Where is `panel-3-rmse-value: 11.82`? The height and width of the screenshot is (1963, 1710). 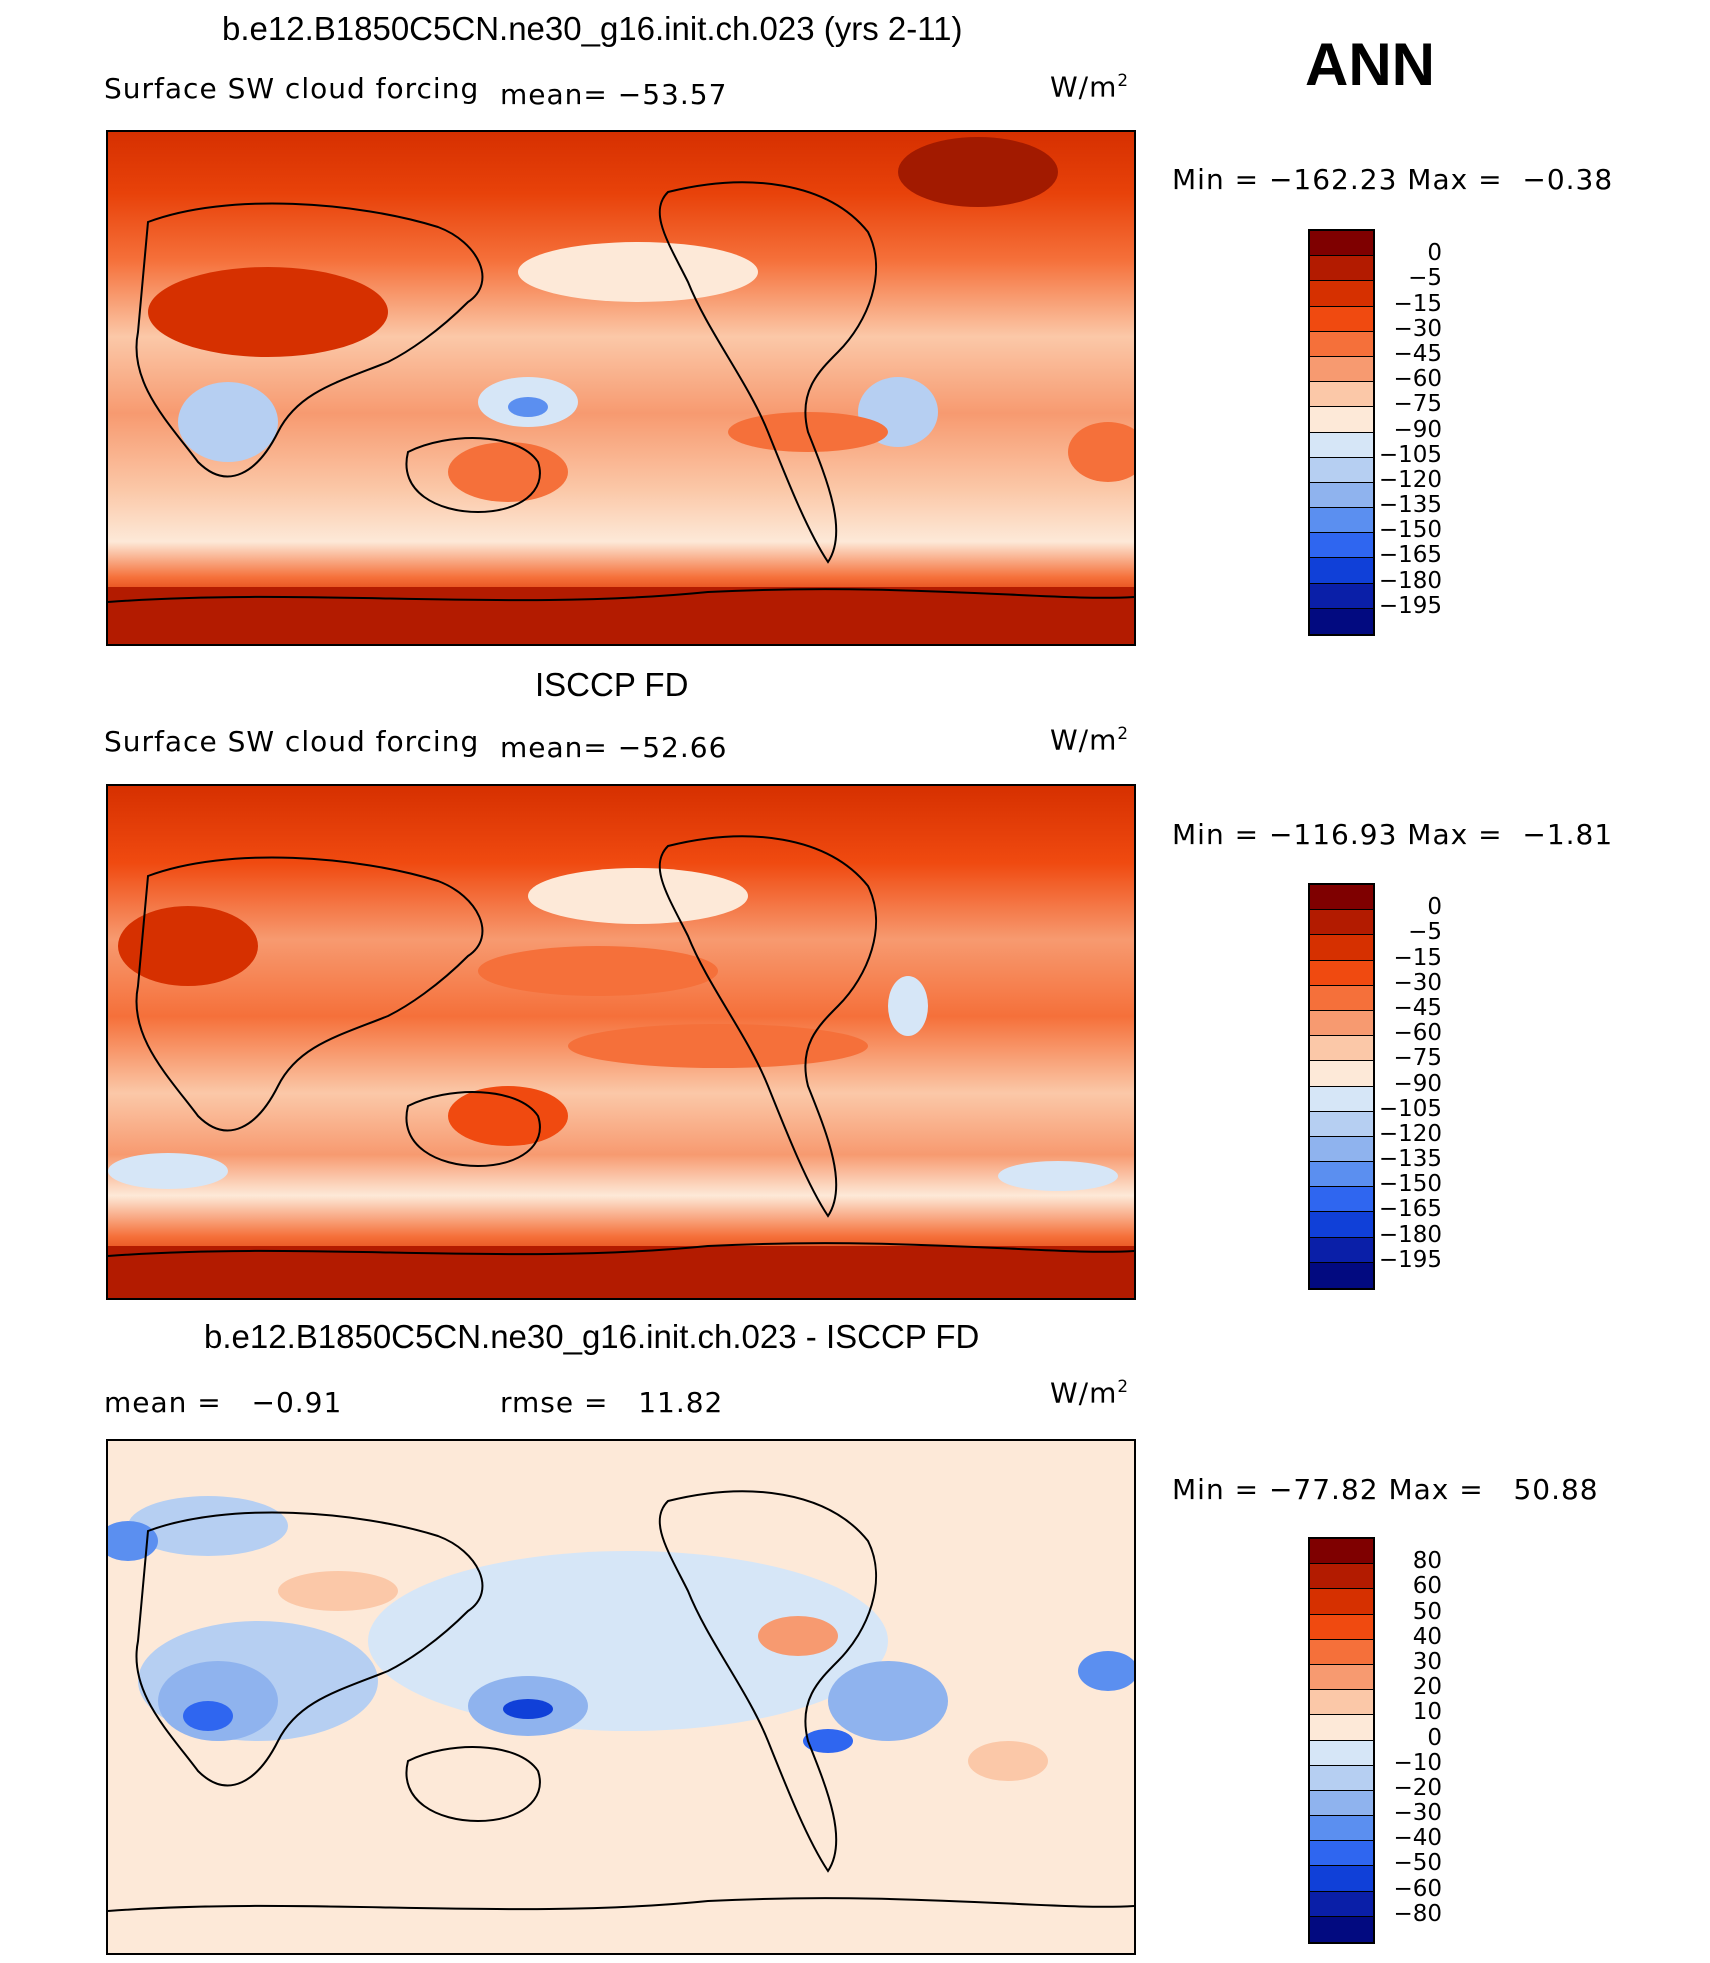 panel-3-rmse-value: 11.82 is located at coordinates (681, 1402).